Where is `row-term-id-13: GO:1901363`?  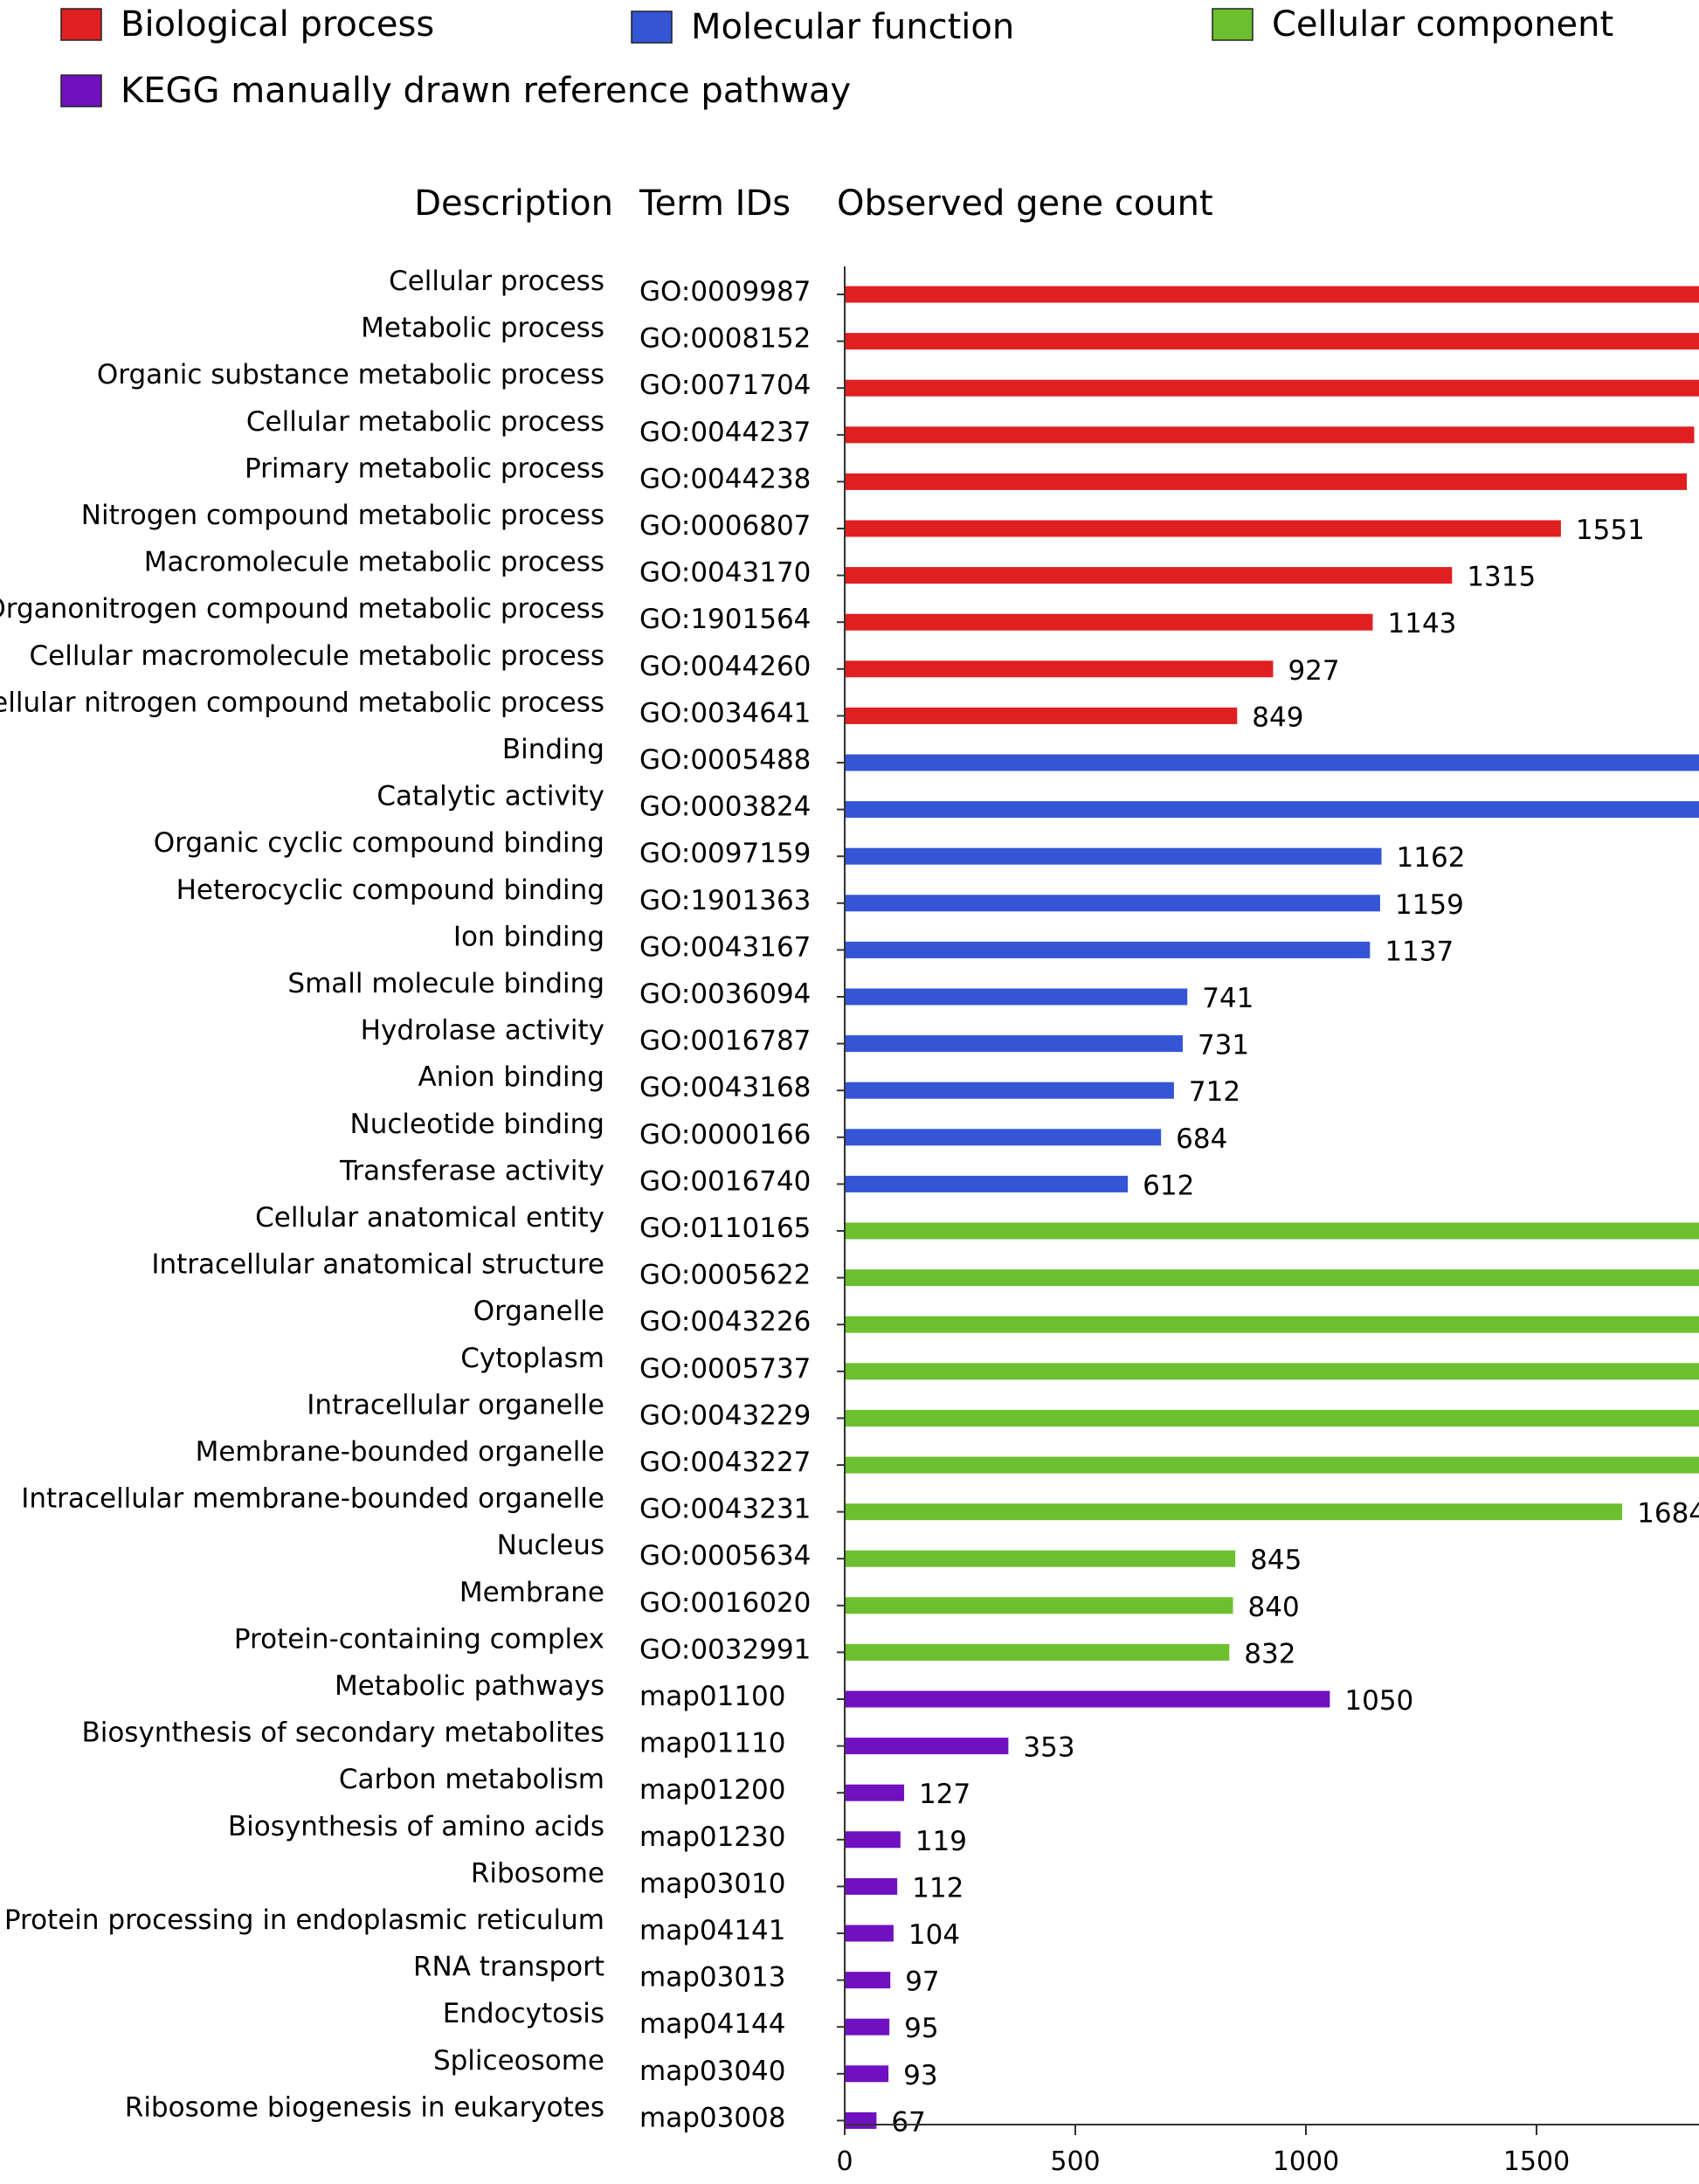
row-term-id-13: GO:1901363 is located at coordinates (725, 900).